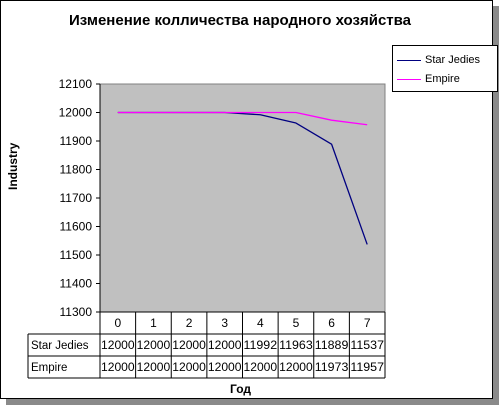 This screenshot has width=499, height=405. I want to click on y-tick-label: 11400, so click(76, 284).